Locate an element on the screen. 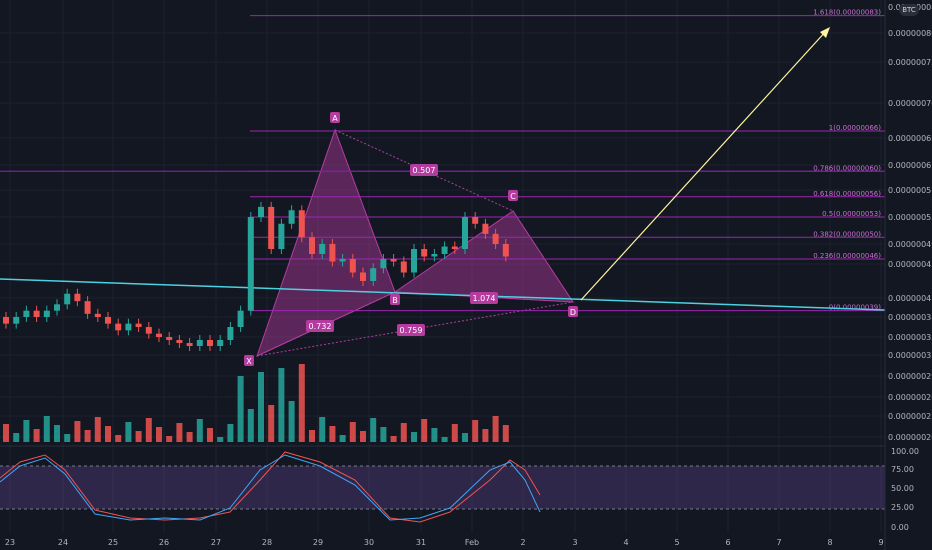  price-tick-label: 0.00000038 is located at coordinates (910, 317).